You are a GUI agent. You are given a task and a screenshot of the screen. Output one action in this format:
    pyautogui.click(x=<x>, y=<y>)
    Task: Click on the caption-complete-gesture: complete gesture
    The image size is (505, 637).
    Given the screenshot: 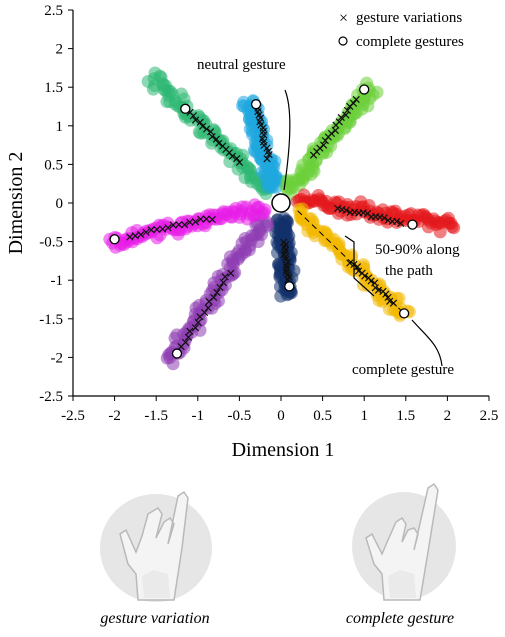 What is the action you would take?
    pyautogui.click(x=400, y=618)
    